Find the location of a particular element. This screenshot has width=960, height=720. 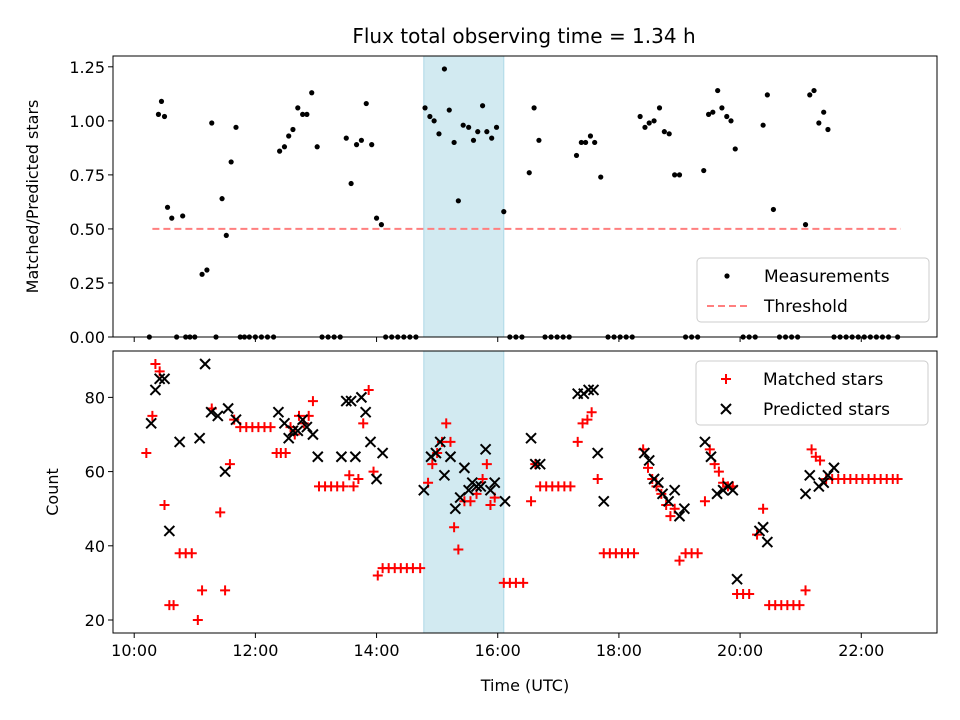

legend: Matched stars Predicted stars is located at coordinates (812, 393).